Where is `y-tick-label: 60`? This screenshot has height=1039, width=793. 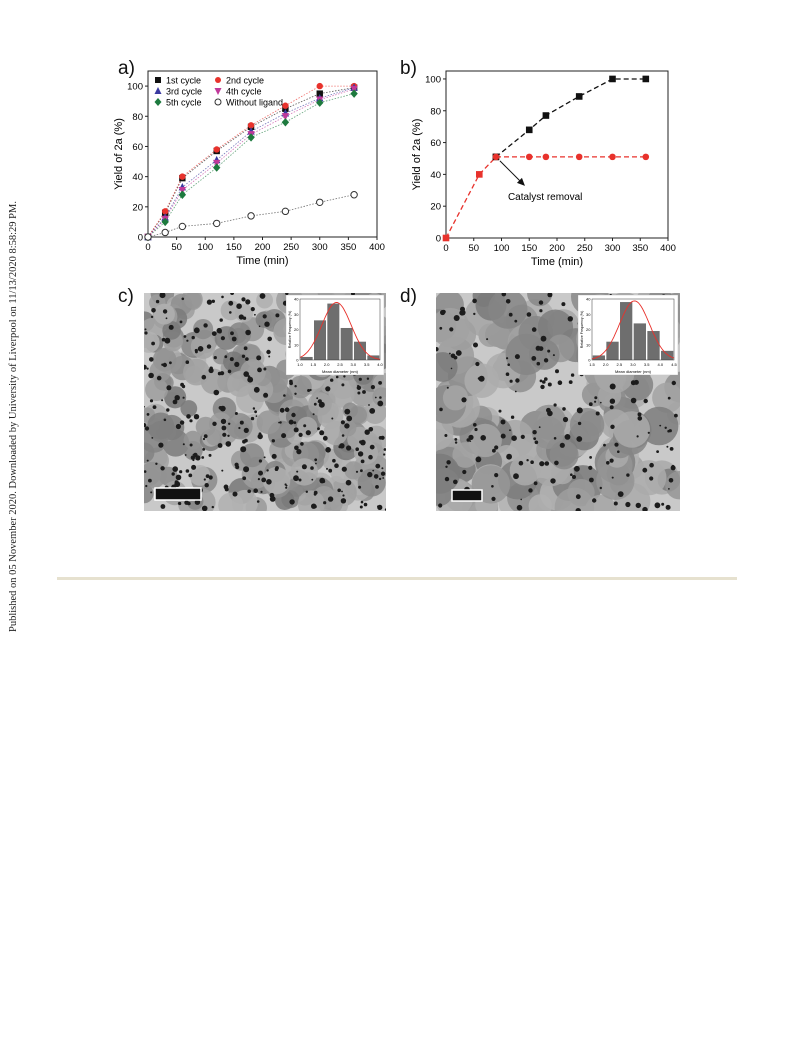
y-tick-label: 60 is located at coordinates (137, 147).